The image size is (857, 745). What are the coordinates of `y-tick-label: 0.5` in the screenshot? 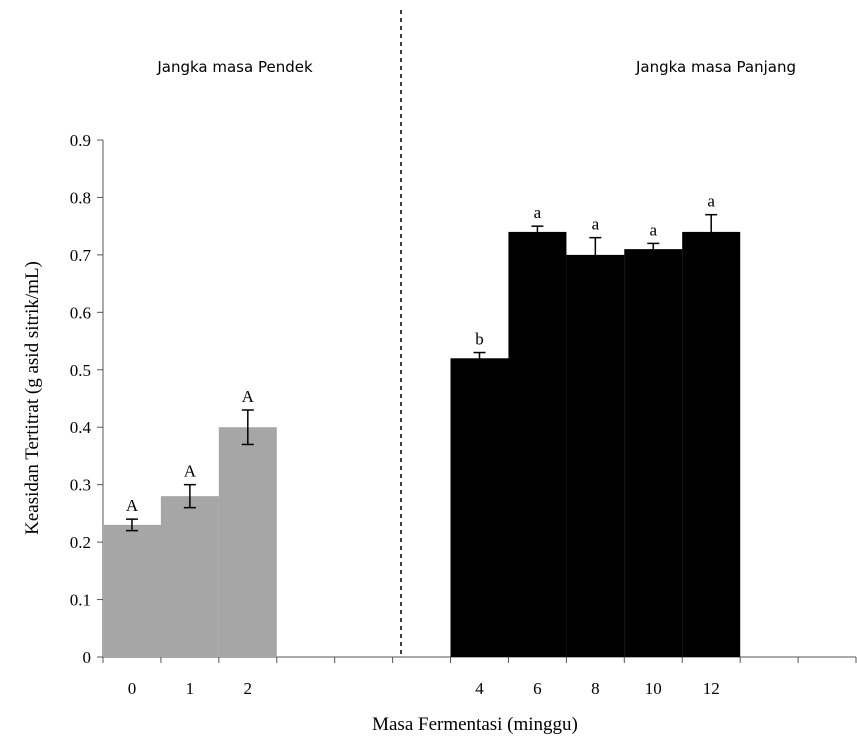 It's located at (80, 370).